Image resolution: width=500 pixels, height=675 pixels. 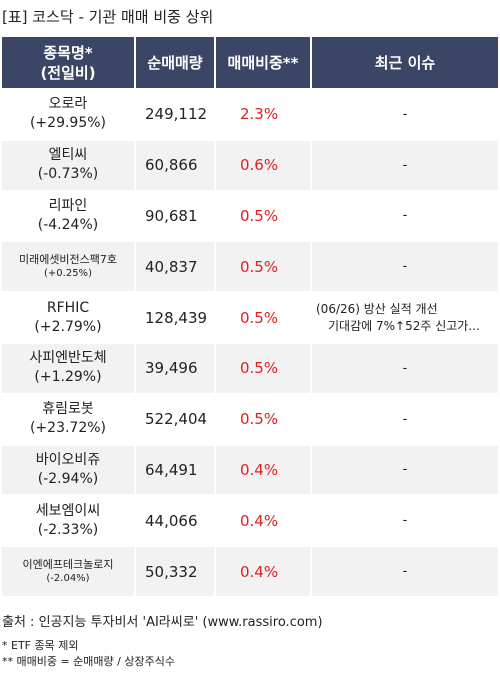 What do you see at coordinates (176, 113) in the screenshot?
I see `net-volume: 249,112` at bounding box center [176, 113].